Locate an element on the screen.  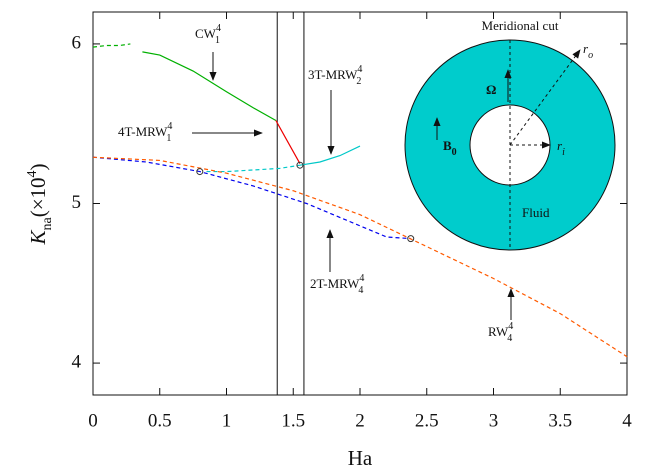
y-tick-label: 4 is located at coordinates (77, 361).